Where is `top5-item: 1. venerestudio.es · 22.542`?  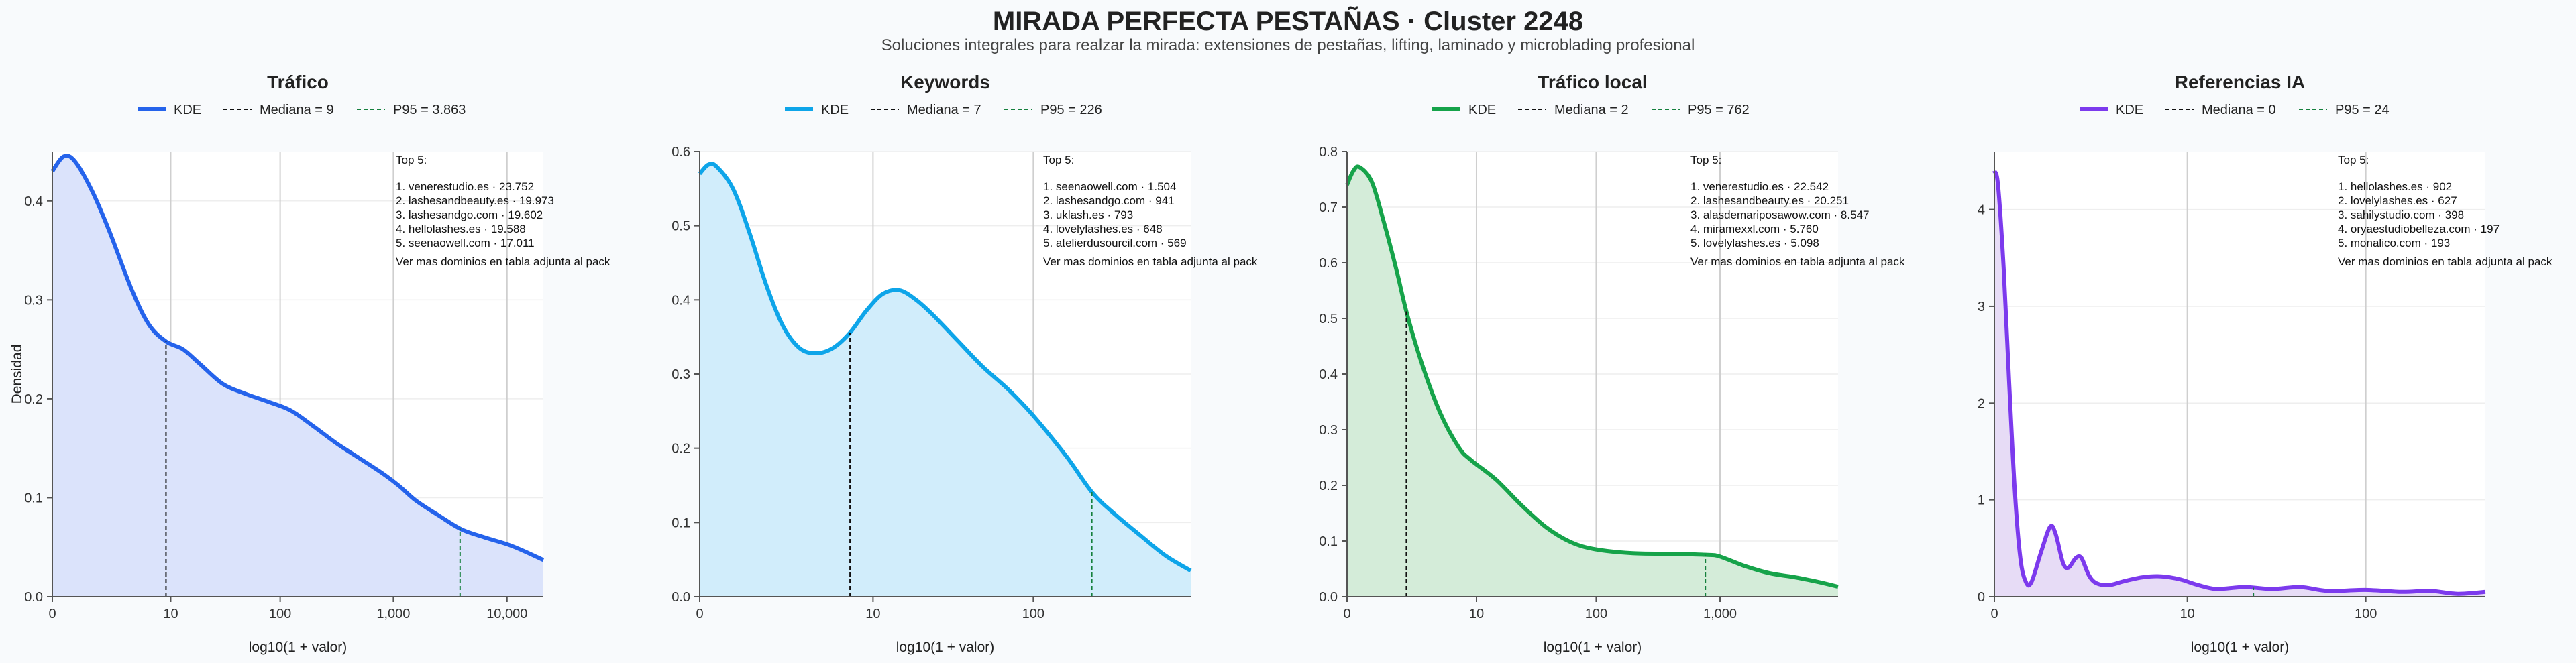
top5-item: 1. venerestudio.es · 22.542 is located at coordinates (1759, 186).